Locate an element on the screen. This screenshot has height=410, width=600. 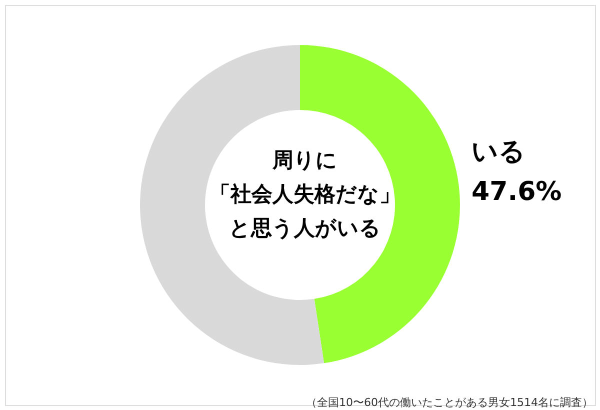
data-label: 47.6% is located at coordinates (517, 192).